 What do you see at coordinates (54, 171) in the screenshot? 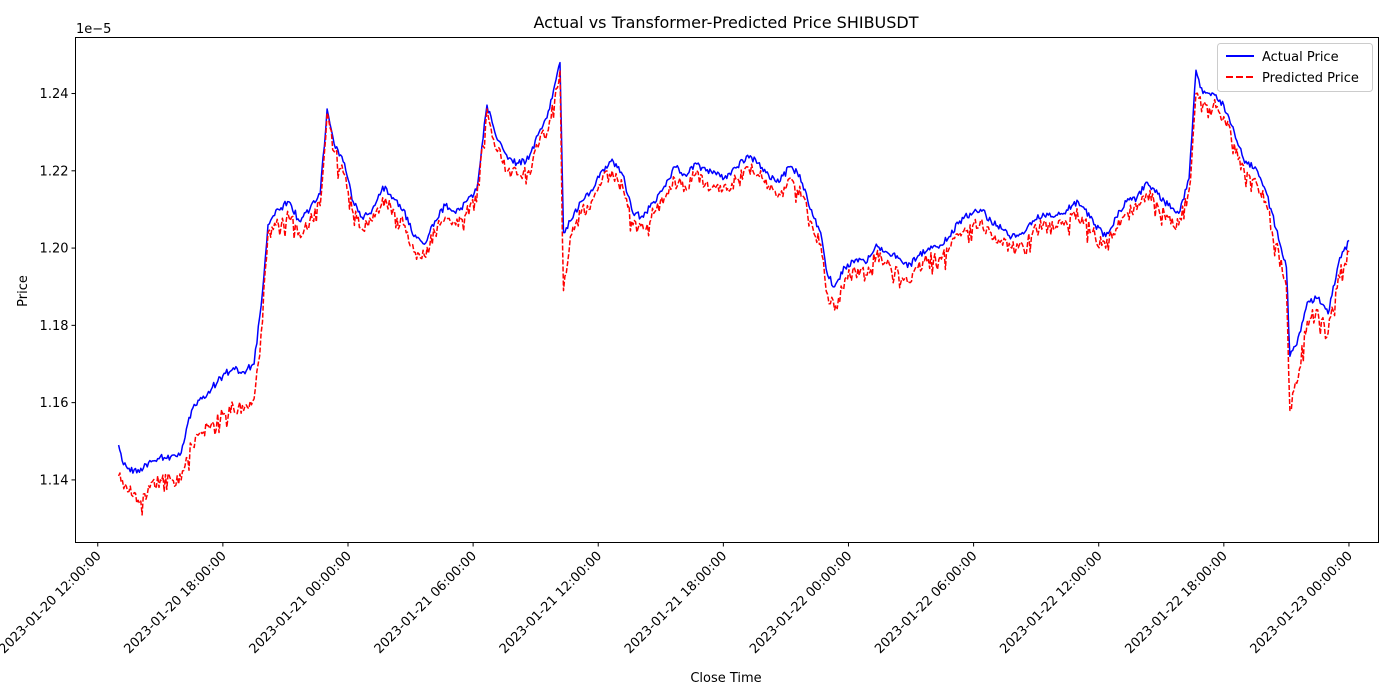
I see `y-tick-label: 1.22` at bounding box center [54, 171].